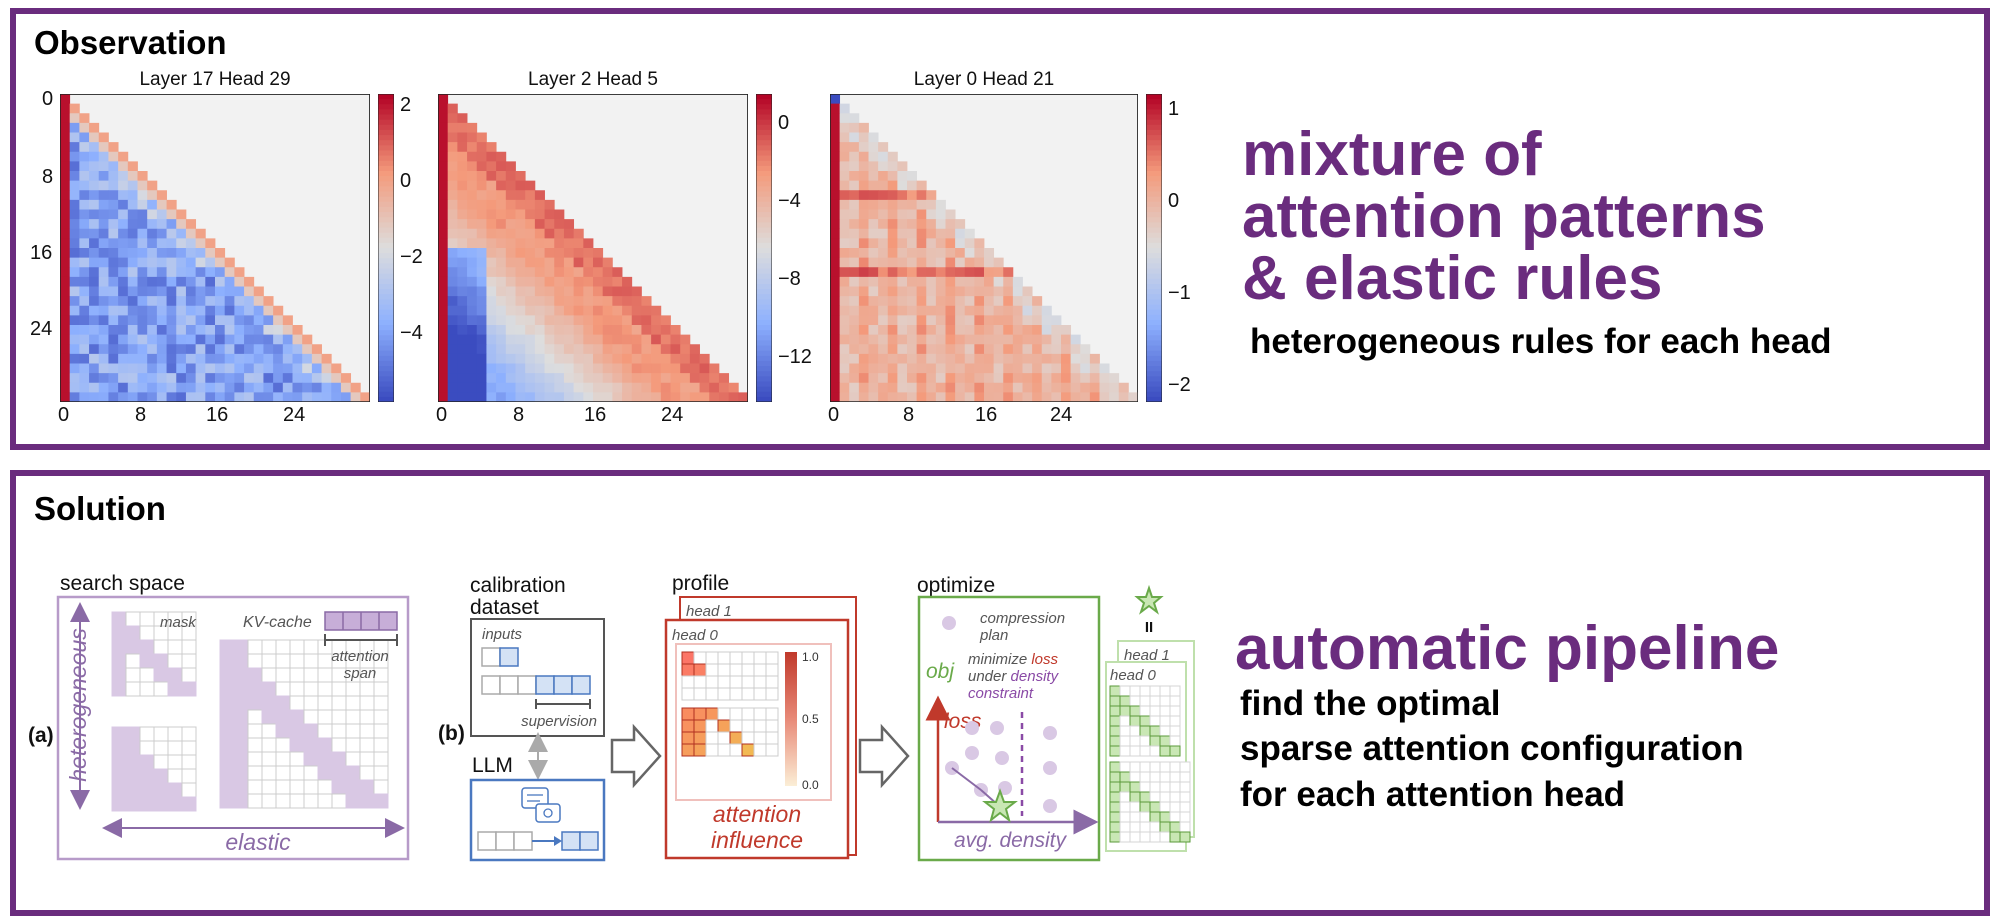 The height and width of the screenshot is (923, 2000). Describe the element at coordinates (700, 583) in the screenshot. I see `profile-label: profile` at that location.